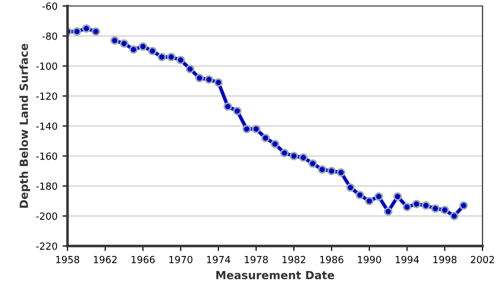  What do you see at coordinates (180, 260) in the screenshot?
I see `x-tick-label: 1970` at bounding box center [180, 260].